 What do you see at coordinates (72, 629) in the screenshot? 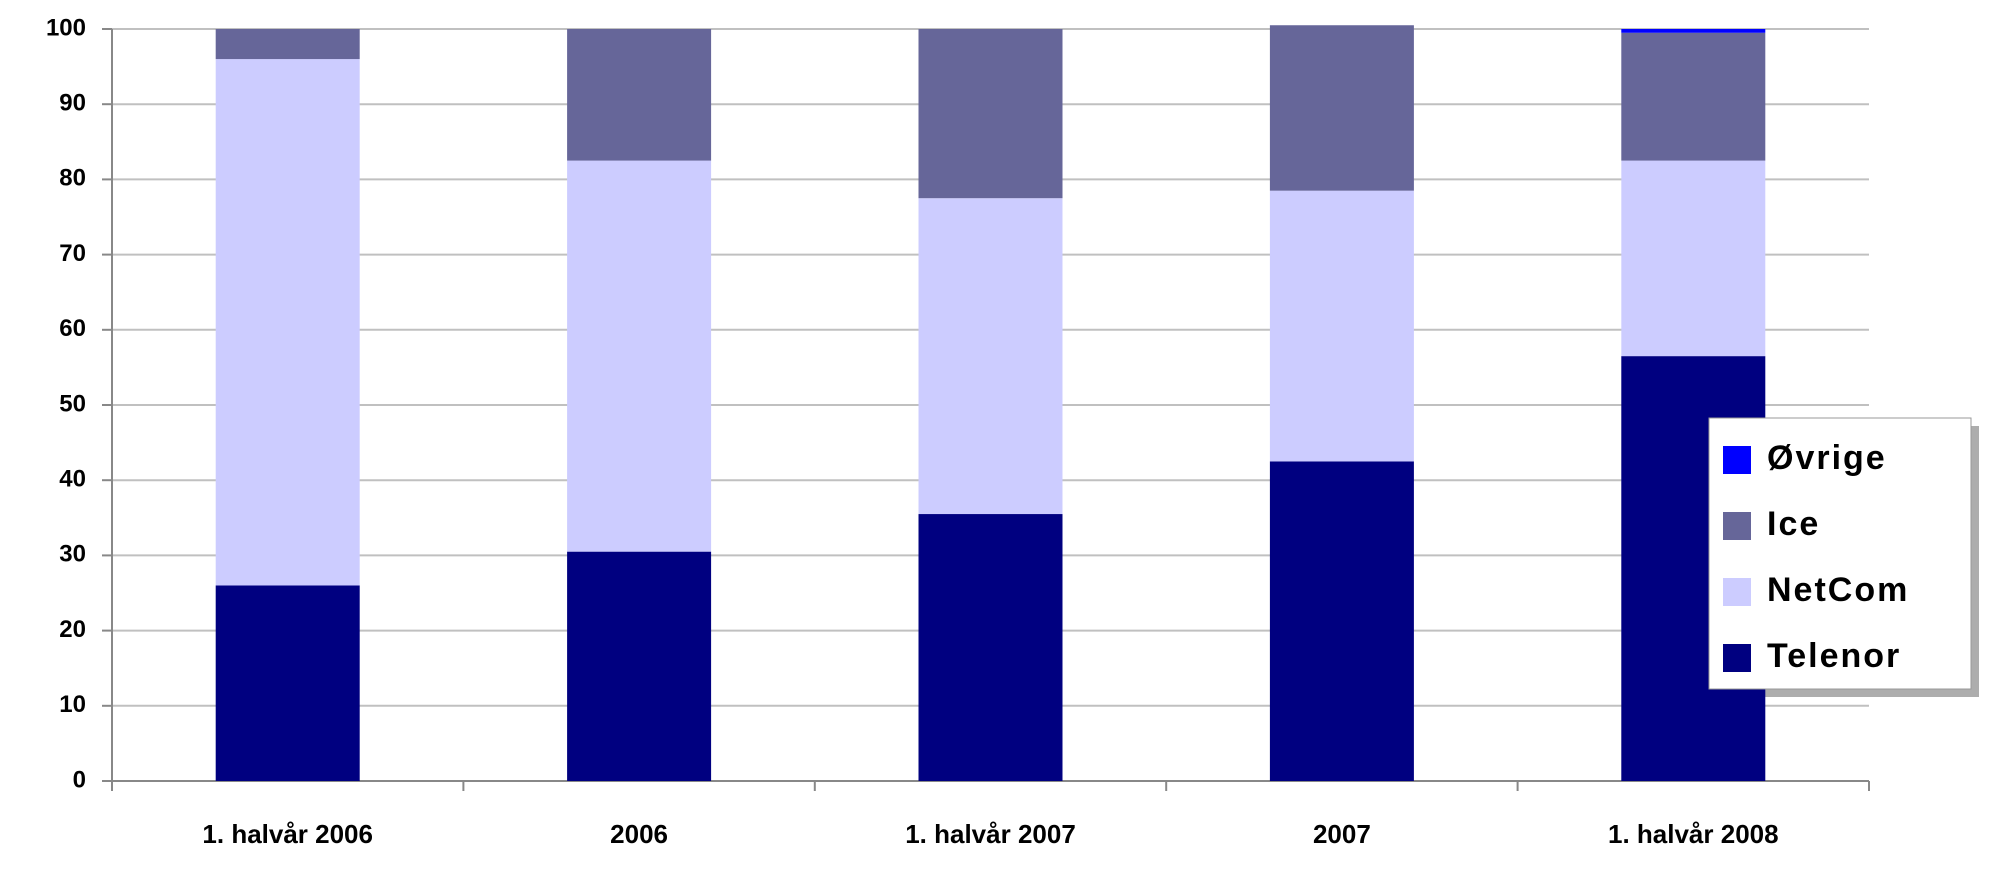
I see `y-tick-label: 20` at bounding box center [72, 629].